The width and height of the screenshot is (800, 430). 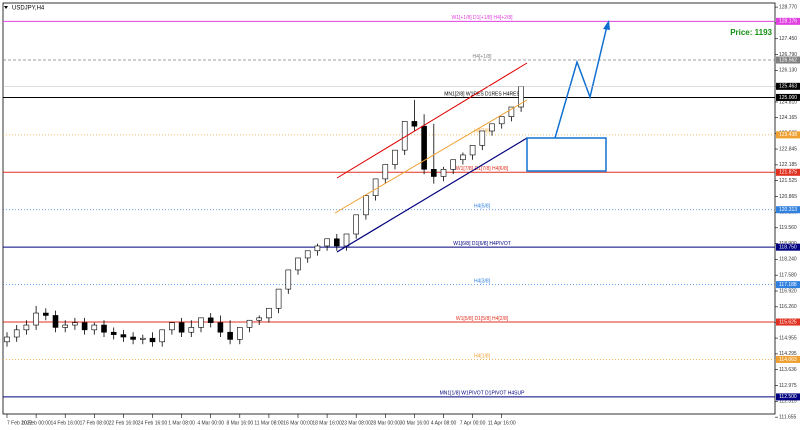 I want to click on level-name: H4[3/8], so click(x=482, y=281).